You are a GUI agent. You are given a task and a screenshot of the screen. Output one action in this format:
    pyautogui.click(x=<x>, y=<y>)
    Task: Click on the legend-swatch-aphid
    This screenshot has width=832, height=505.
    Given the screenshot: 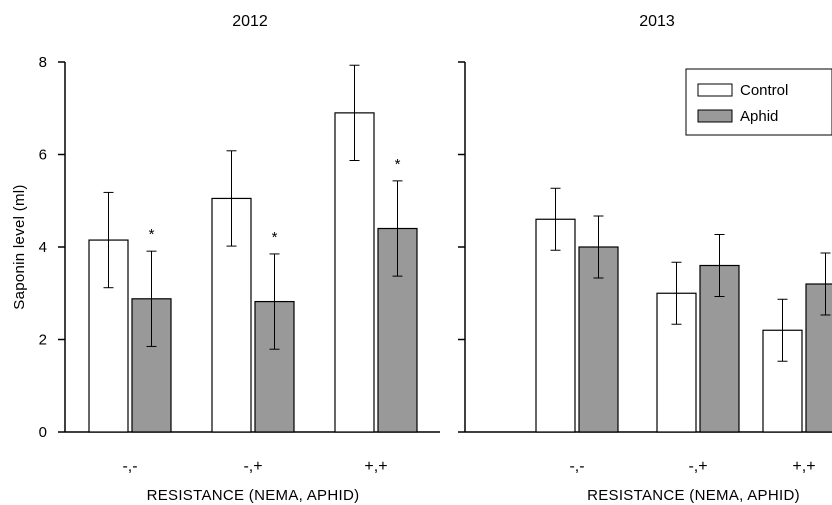 What is the action you would take?
    pyautogui.click(x=715, y=116)
    